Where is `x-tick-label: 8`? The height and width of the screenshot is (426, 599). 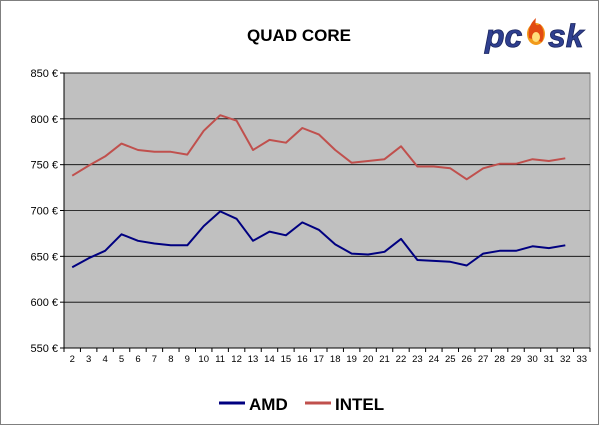 x-tick-label: 8 is located at coordinates (170, 359).